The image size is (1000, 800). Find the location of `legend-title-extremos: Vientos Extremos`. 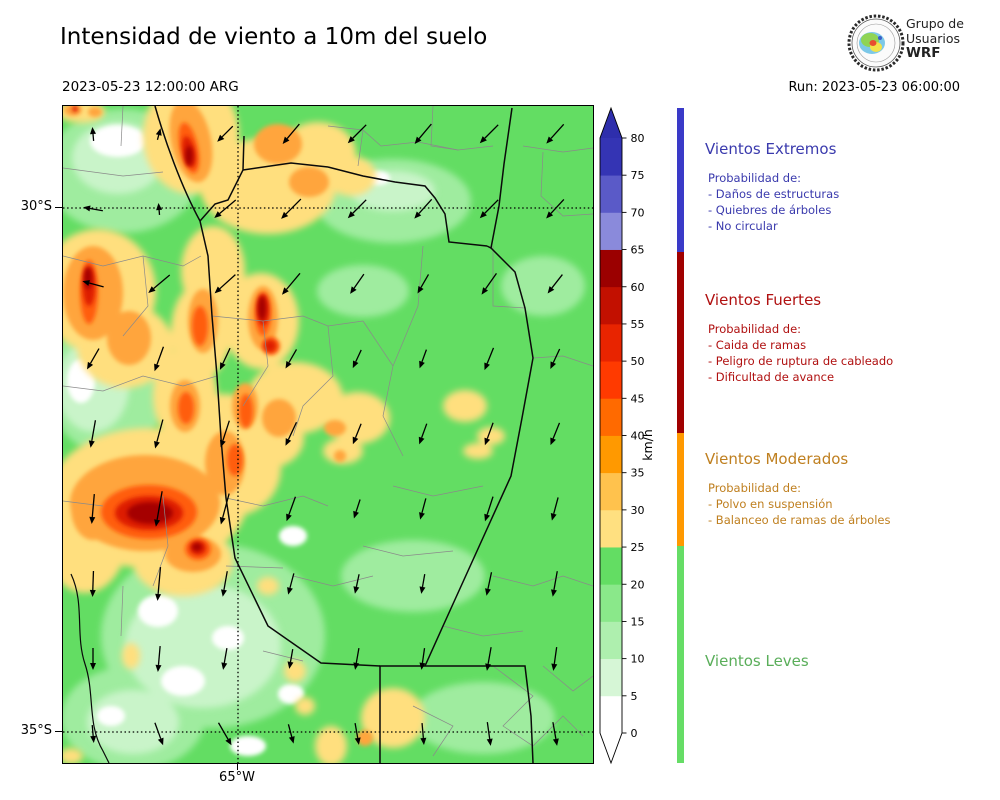

legend-title-extremos: Vientos Extremos is located at coordinates (771, 149).